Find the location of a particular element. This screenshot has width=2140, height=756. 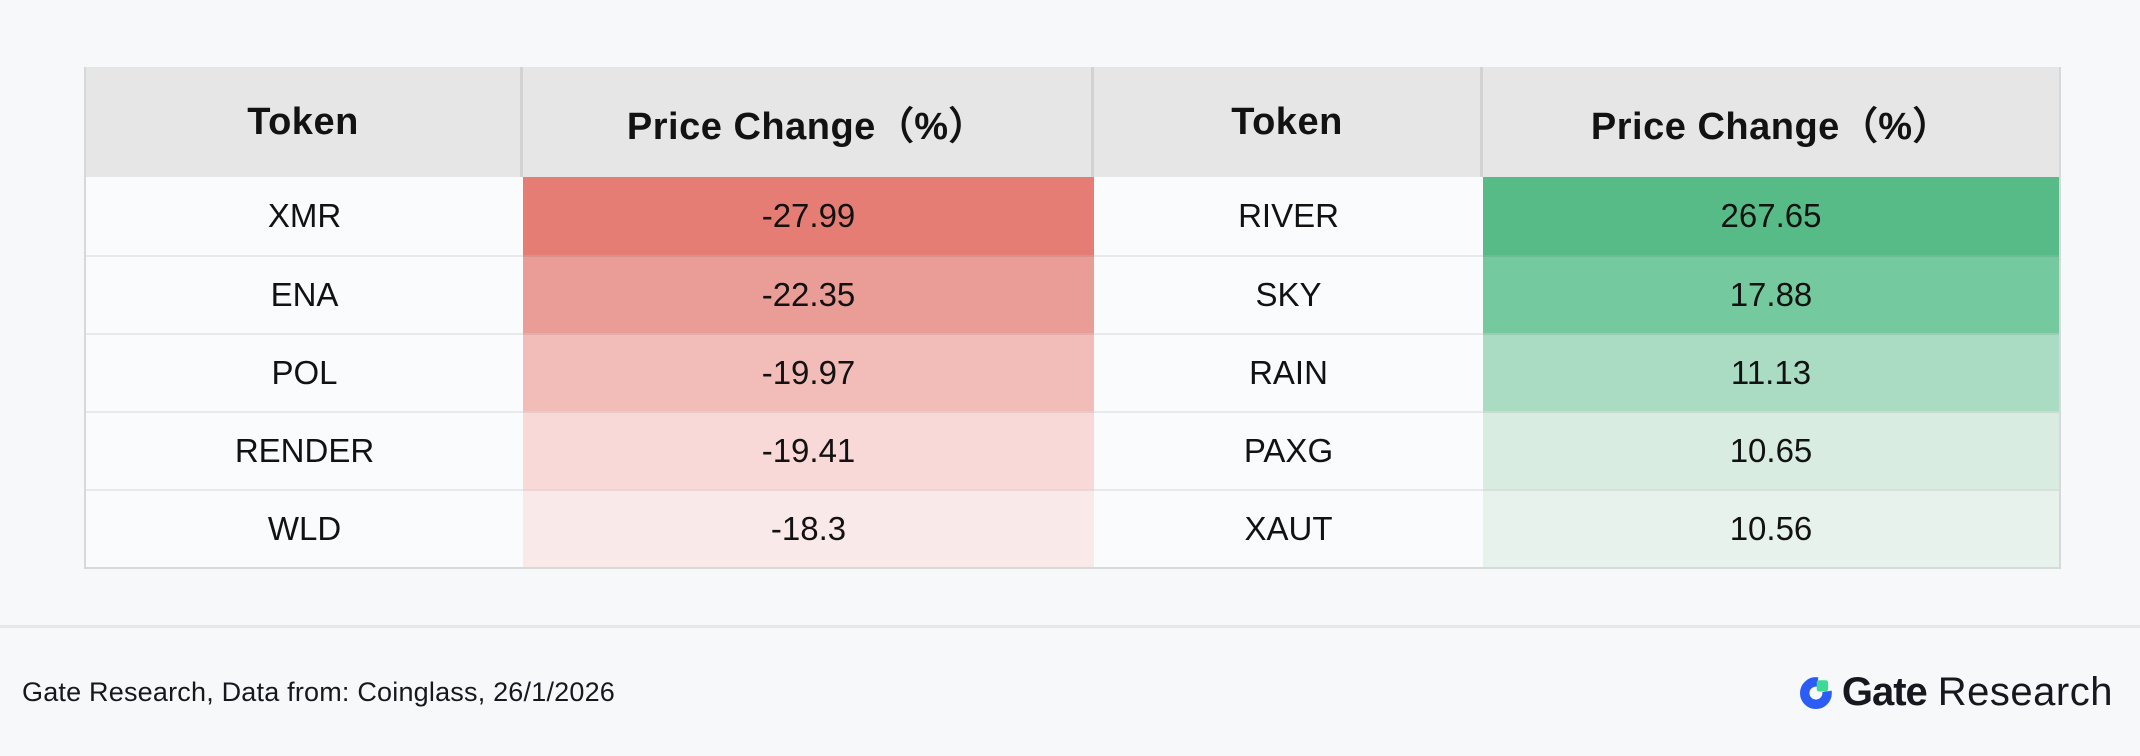

gate-research-logo: Gate Research is located at coordinates (1956, 692).